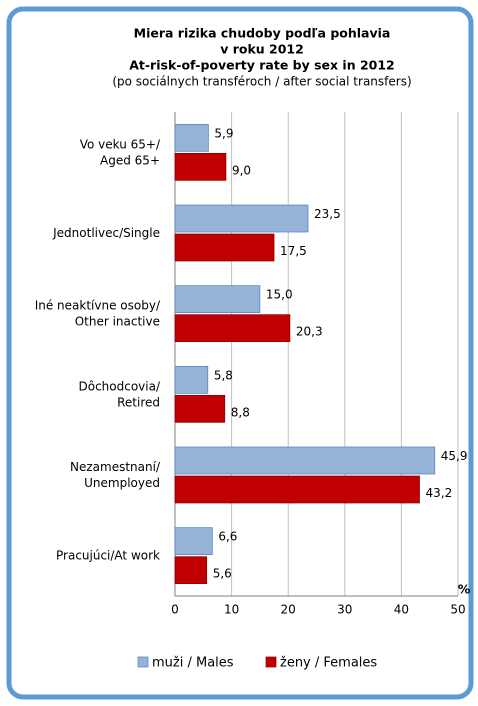 The image size is (478, 706). What do you see at coordinates (309, 332) in the screenshot?
I see `data-label: 20,3` at bounding box center [309, 332].